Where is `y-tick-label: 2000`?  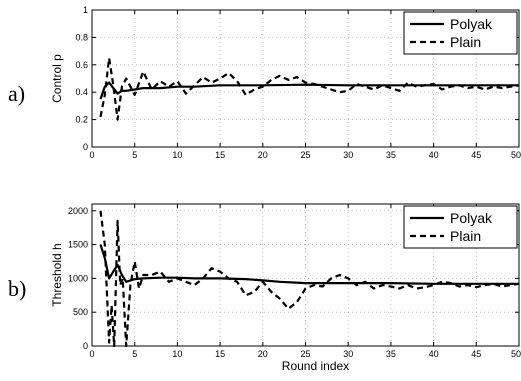
y-tick-label: 2000 is located at coordinates (78, 211).